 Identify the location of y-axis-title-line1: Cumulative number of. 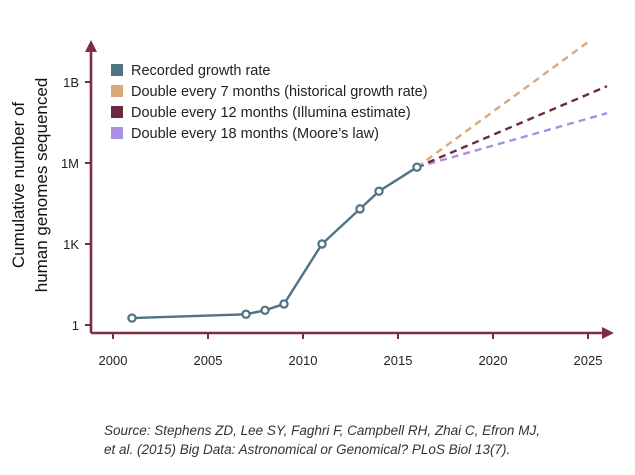
(18, 185).